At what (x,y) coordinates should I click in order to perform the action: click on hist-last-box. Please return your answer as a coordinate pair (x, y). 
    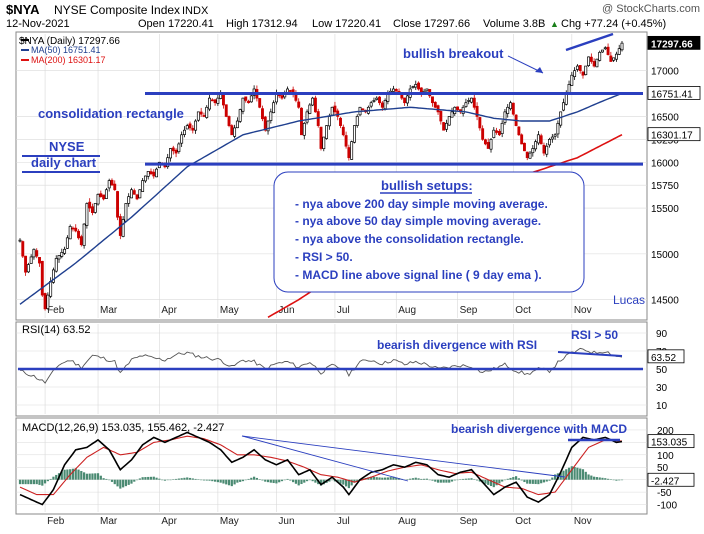
    Looking at the image, I should click on (671, 479).